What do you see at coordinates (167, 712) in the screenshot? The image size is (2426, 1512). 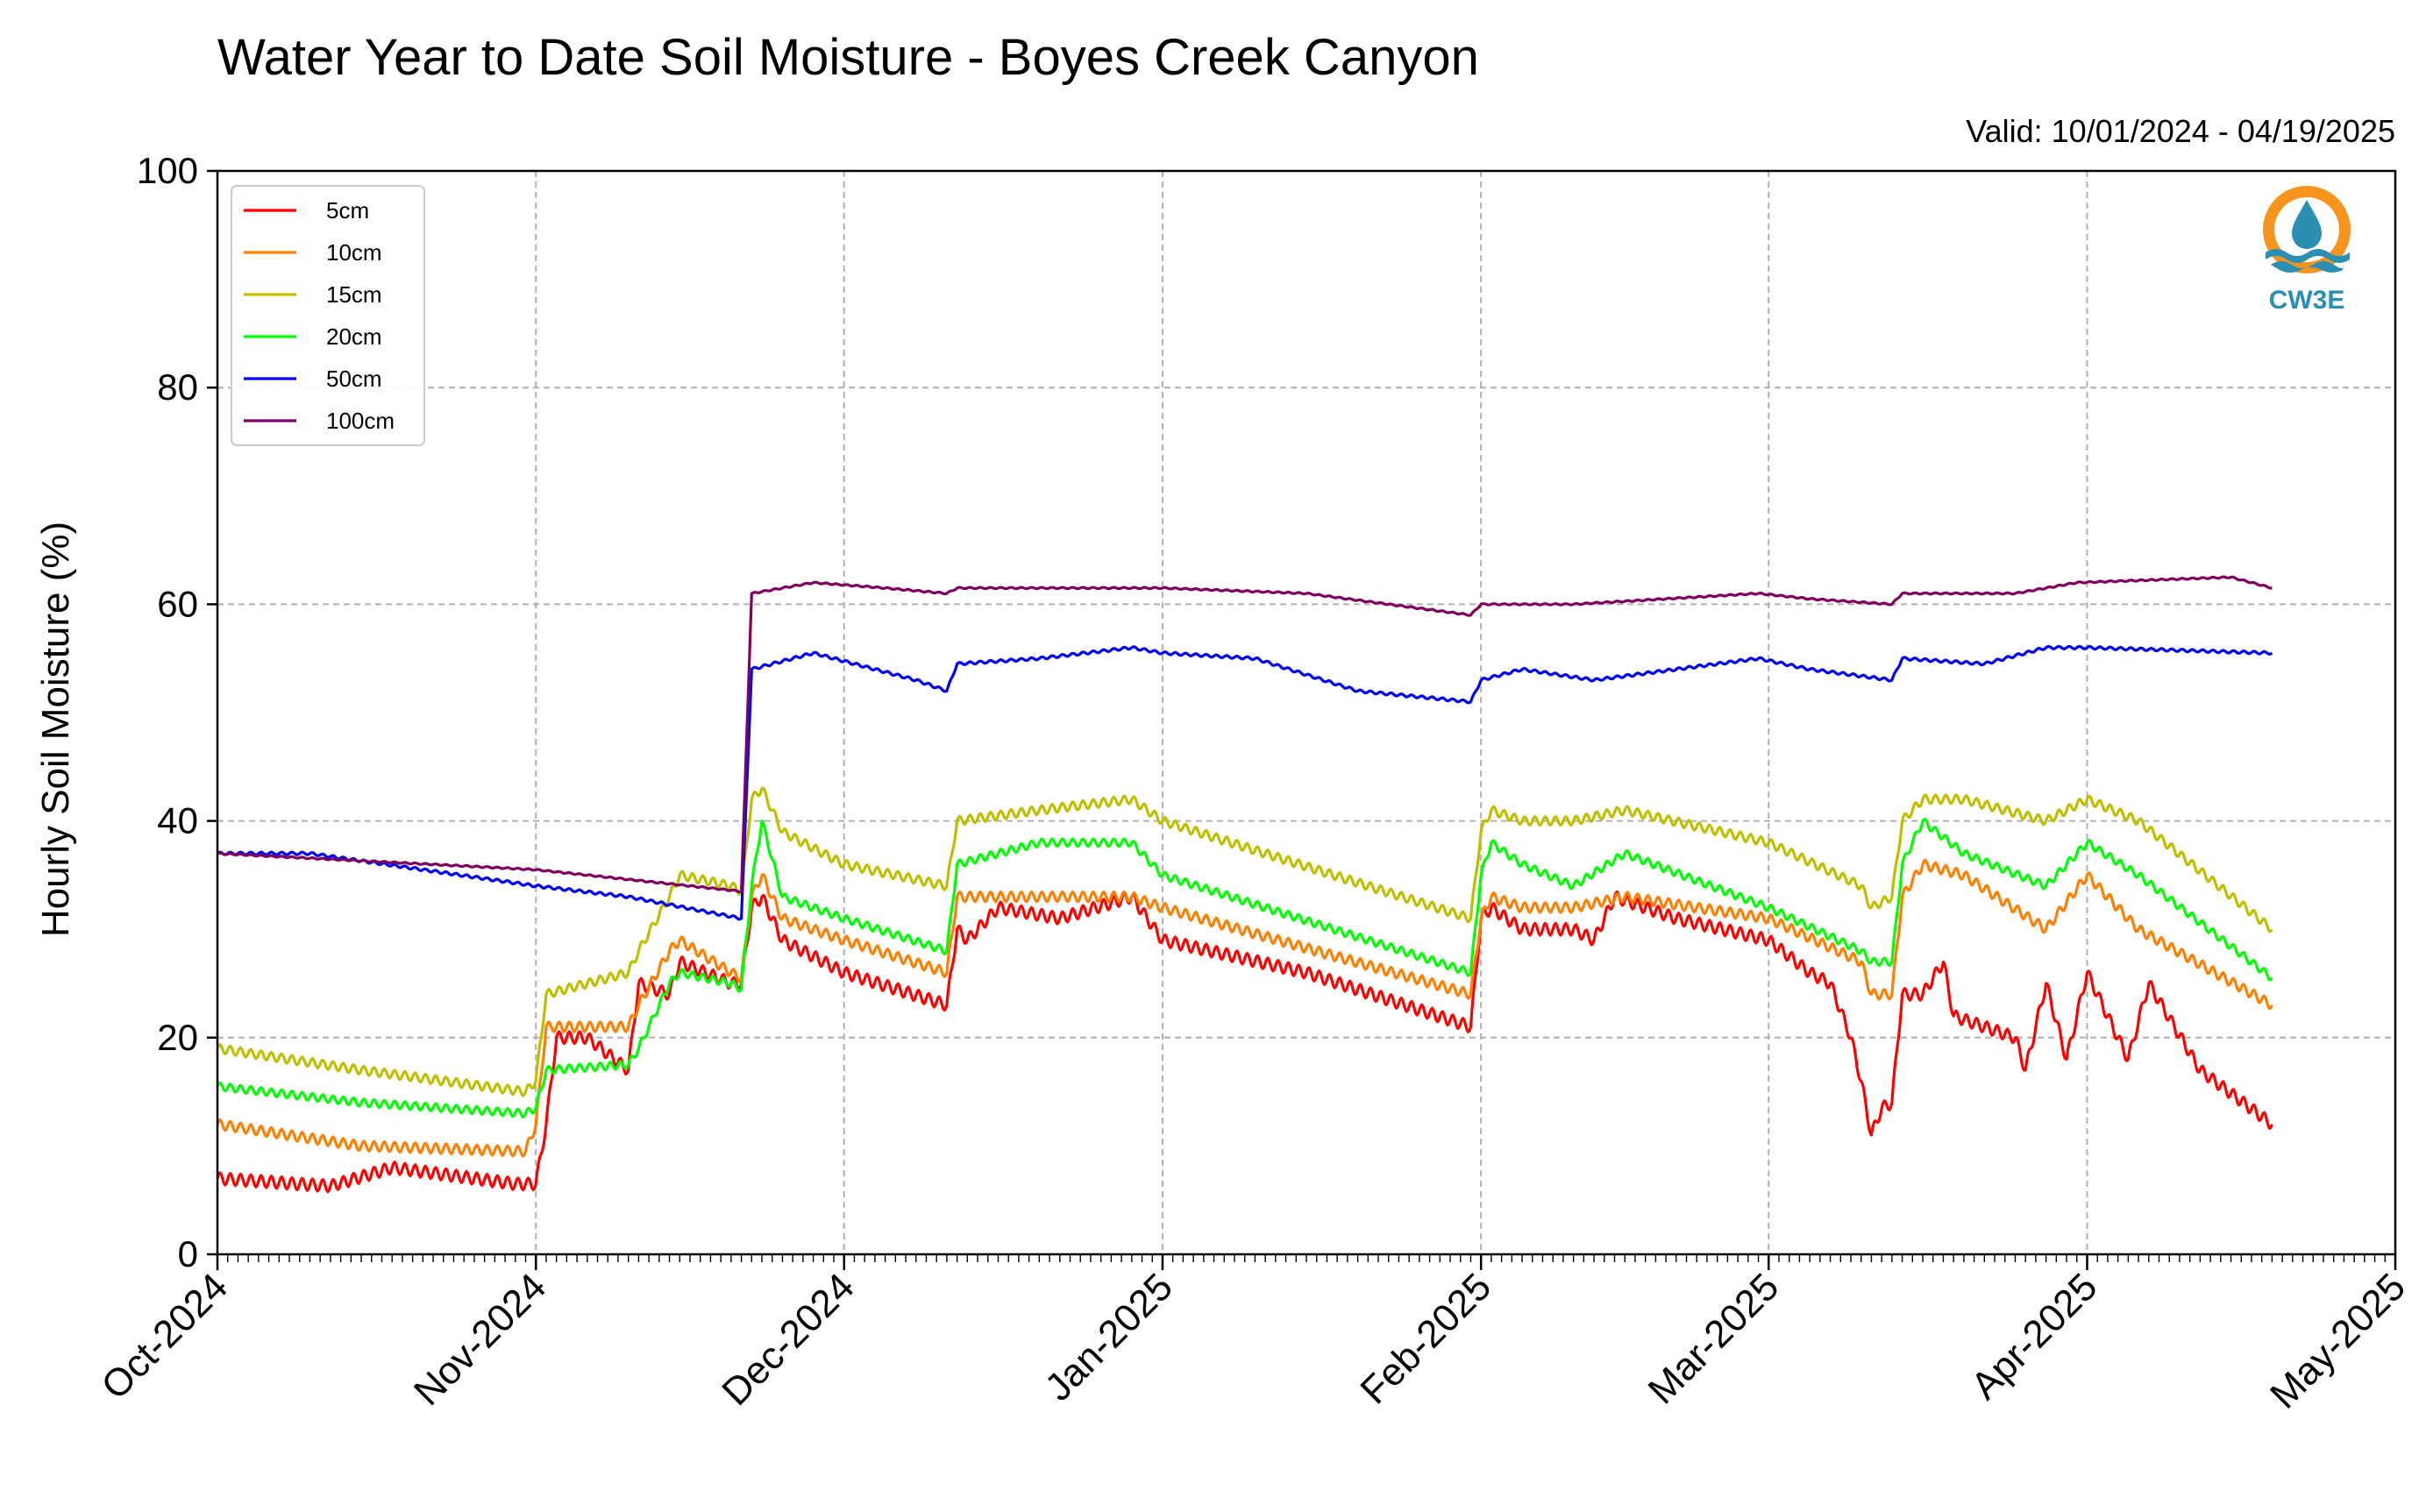 I see `y-tick-labels: 0 20 40 60 80 100` at bounding box center [167, 712].